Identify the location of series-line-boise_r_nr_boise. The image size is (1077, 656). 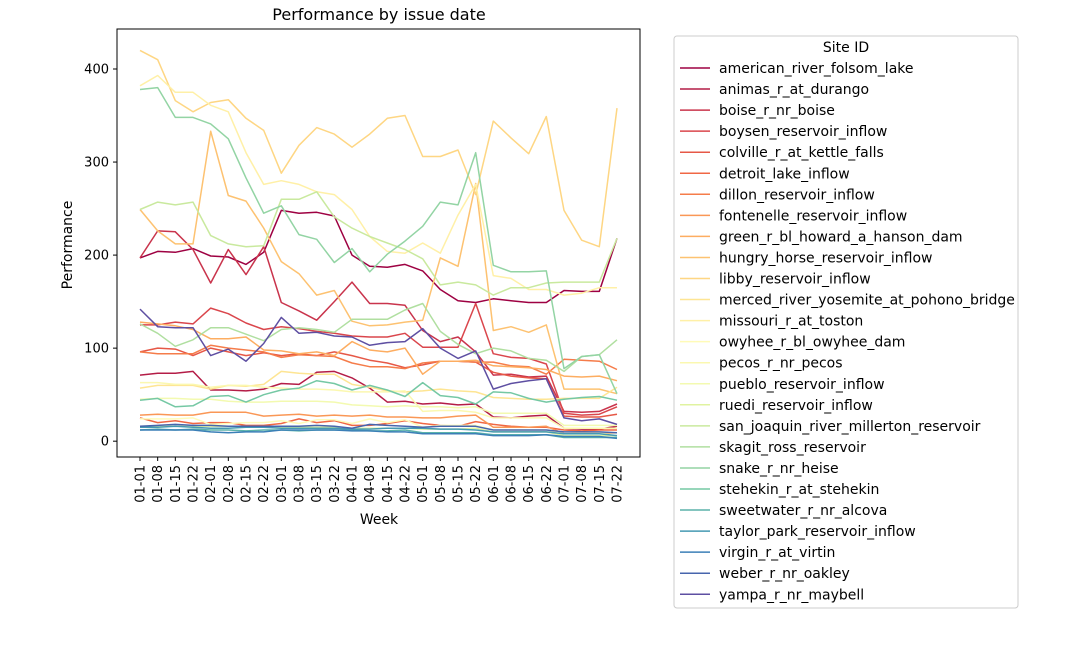
(378, 322).